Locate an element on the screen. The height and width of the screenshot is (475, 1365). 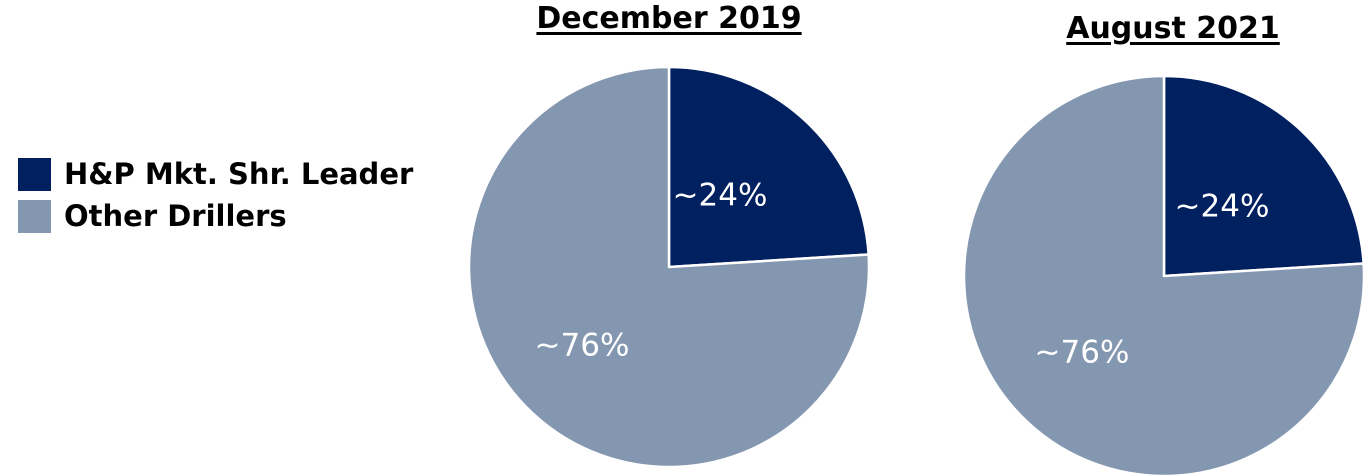
legend: H&P Mkt. Shr. Leader Other Drillers is located at coordinates (215, 195).